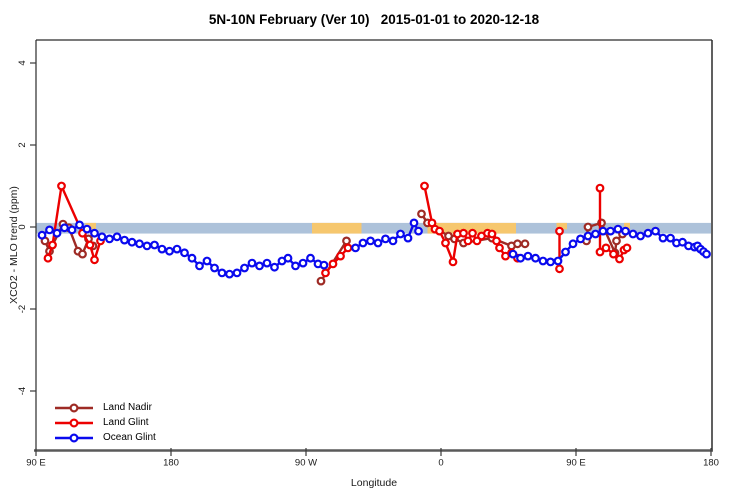 Image resolution: width=750 pixels, height=500 pixels. Describe the element at coordinates (126, 422) in the screenshot. I see `legend-label: Land Glint` at that location.